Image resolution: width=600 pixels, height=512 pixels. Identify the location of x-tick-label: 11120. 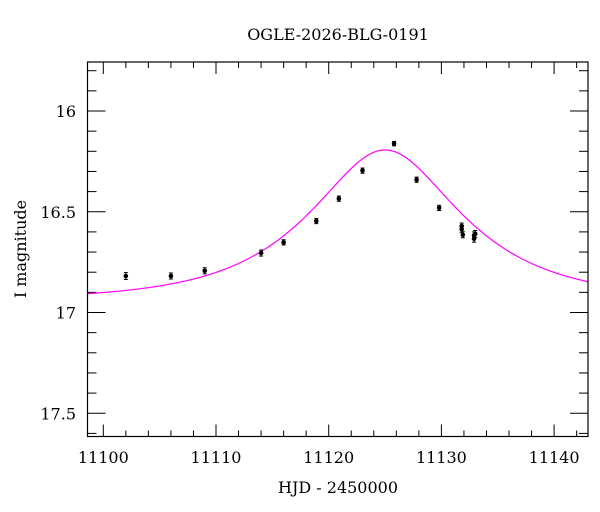
(328, 457).